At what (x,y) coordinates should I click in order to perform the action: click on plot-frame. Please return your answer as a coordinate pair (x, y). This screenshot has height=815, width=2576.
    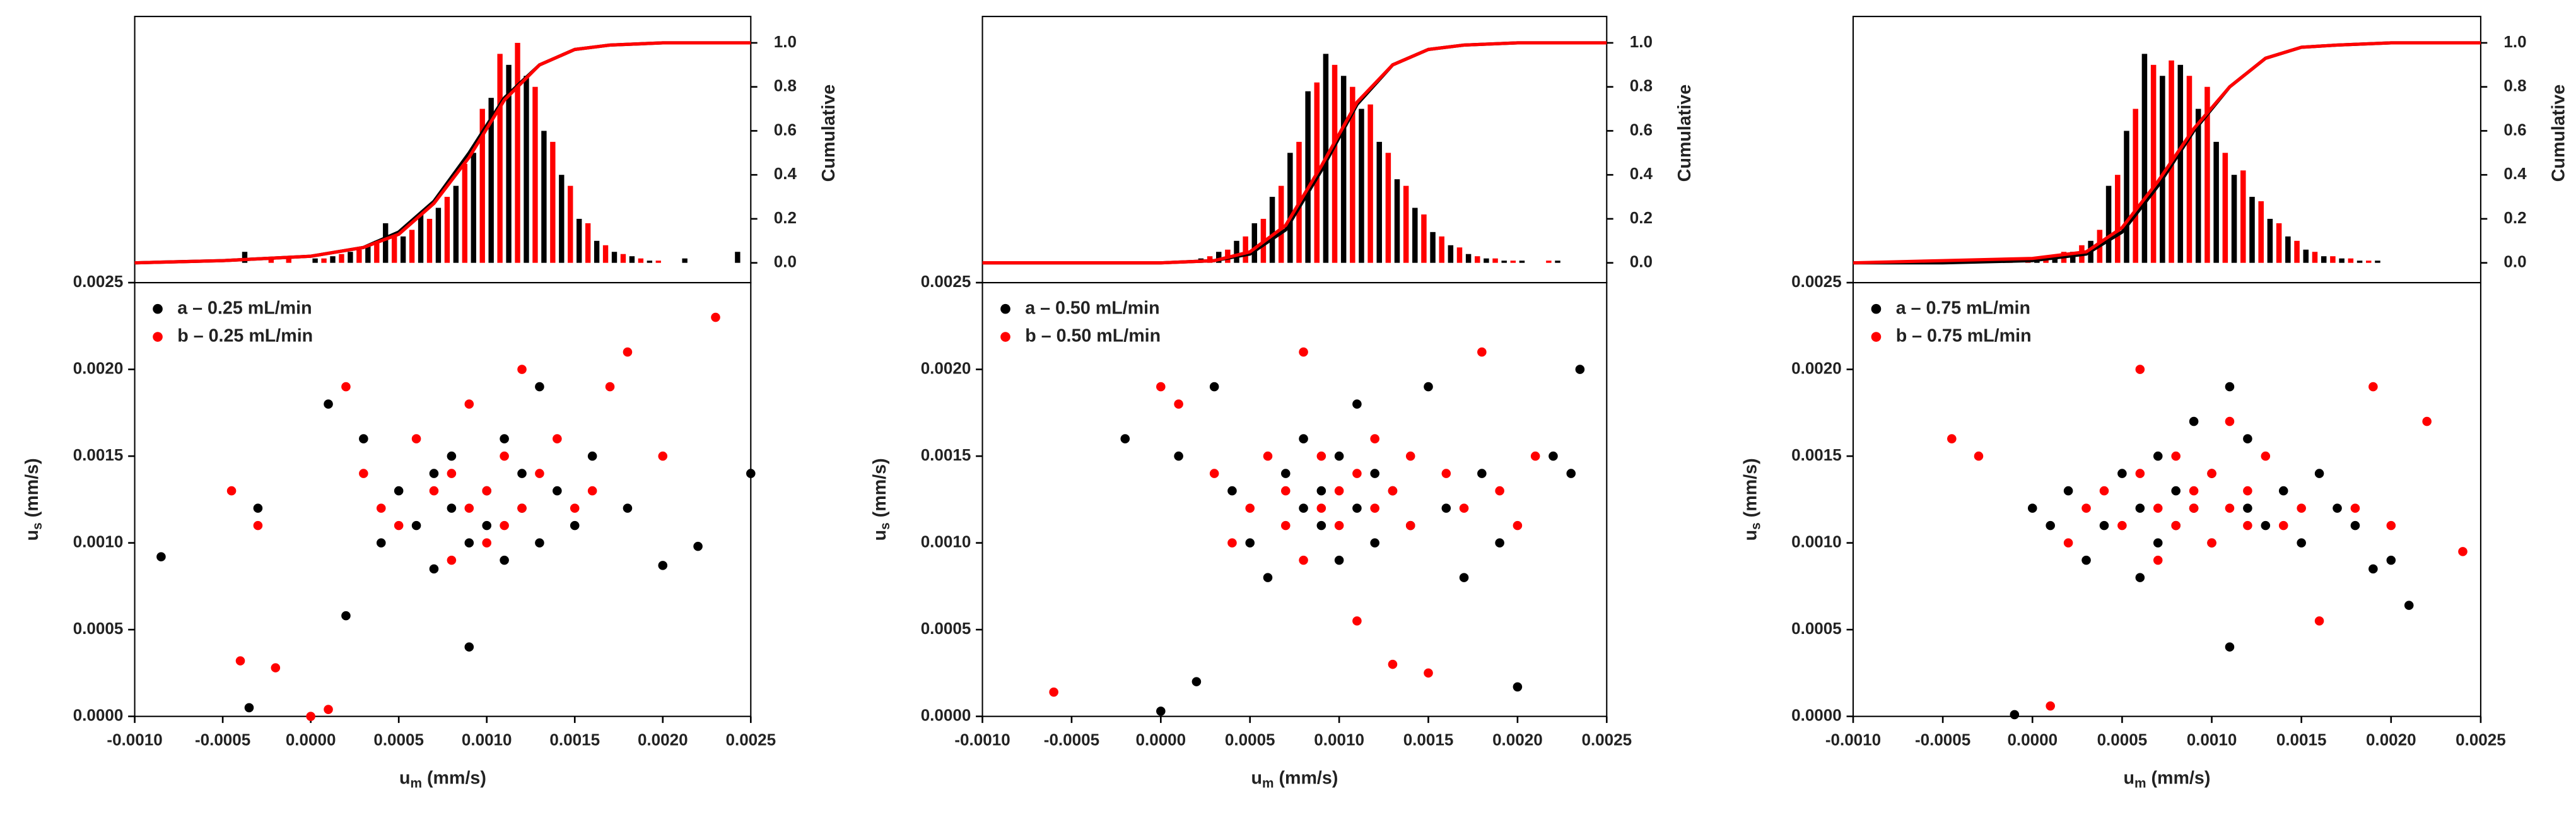
    Looking at the image, I should click on (2166, 150).